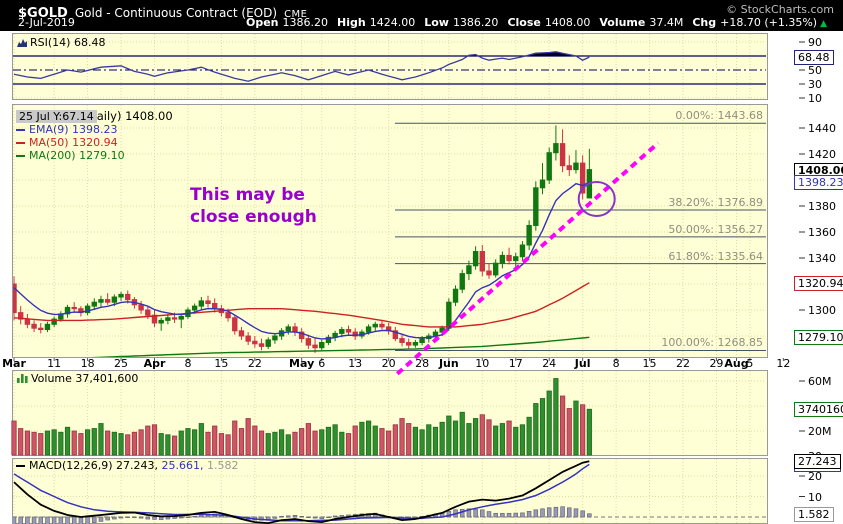 This screenshot has width=843, height=524. What do you see at coordinates (482, 363) in the screenshot?
I see `x-axis-label: 10` at bounding box center [482, 363].